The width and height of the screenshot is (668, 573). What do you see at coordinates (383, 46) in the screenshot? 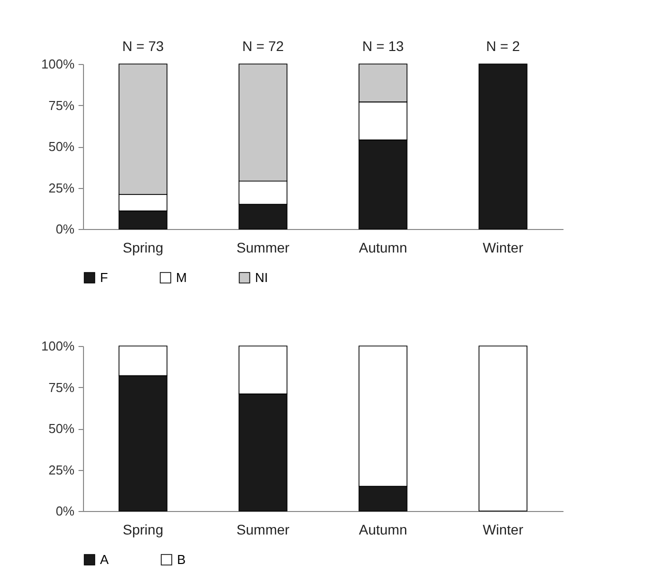
I see `annotation: N = 13` at bounding box center [383, 46].